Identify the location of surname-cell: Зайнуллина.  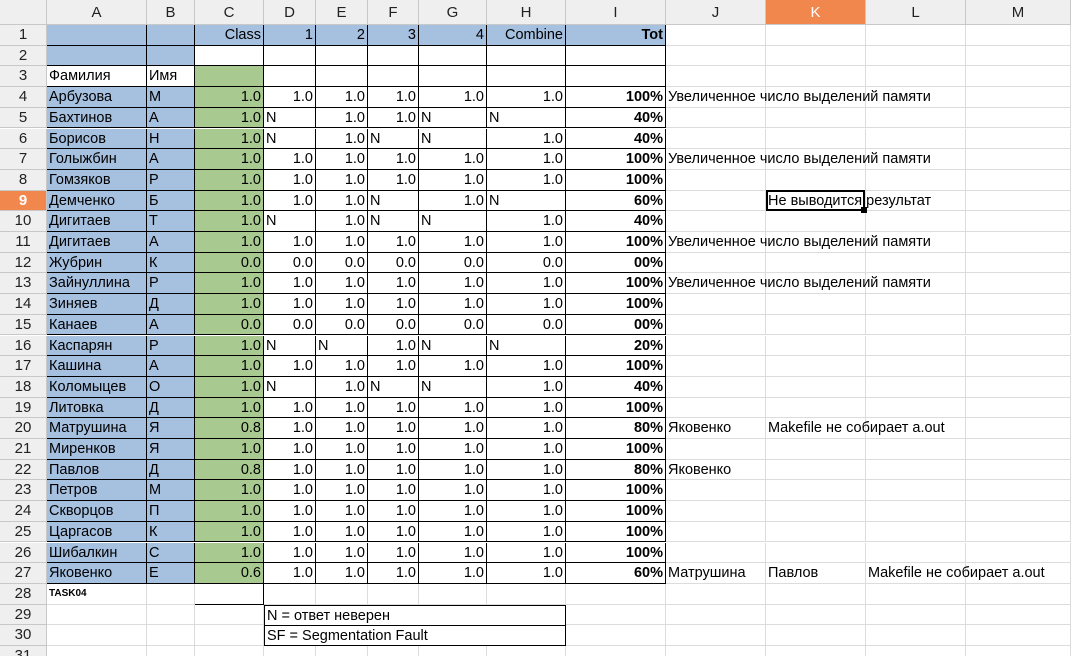
(97, 284).